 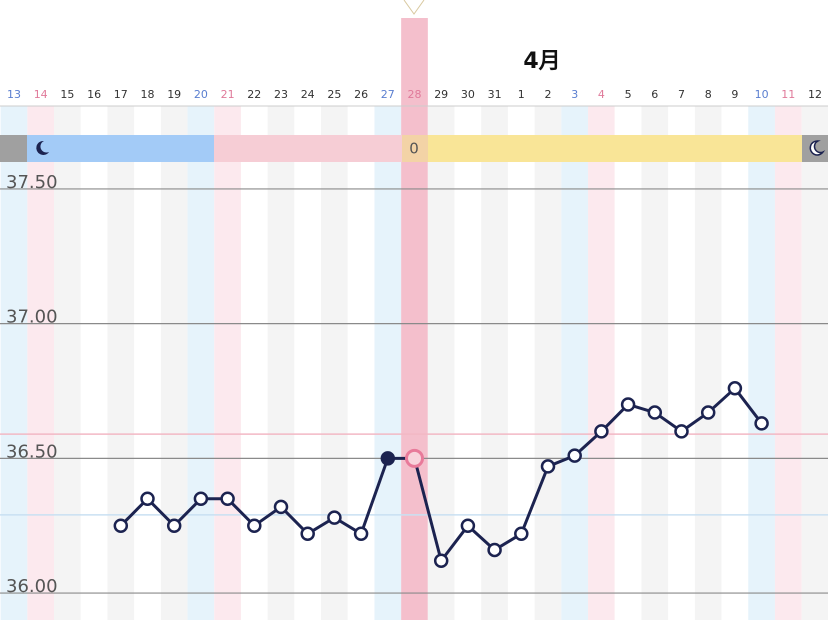 What do you see at coordinates (14, 94) in the screenshot?
I see `x-tick-label: 13` at bounding box center [14, 94].